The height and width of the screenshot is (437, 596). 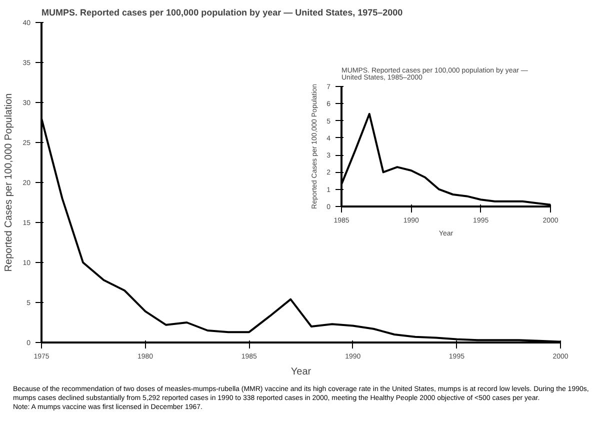 What do you see at coordinates (301, 372) in the screenshot?
I see `x-axis-title: Year` at bounding box center [301, 372].